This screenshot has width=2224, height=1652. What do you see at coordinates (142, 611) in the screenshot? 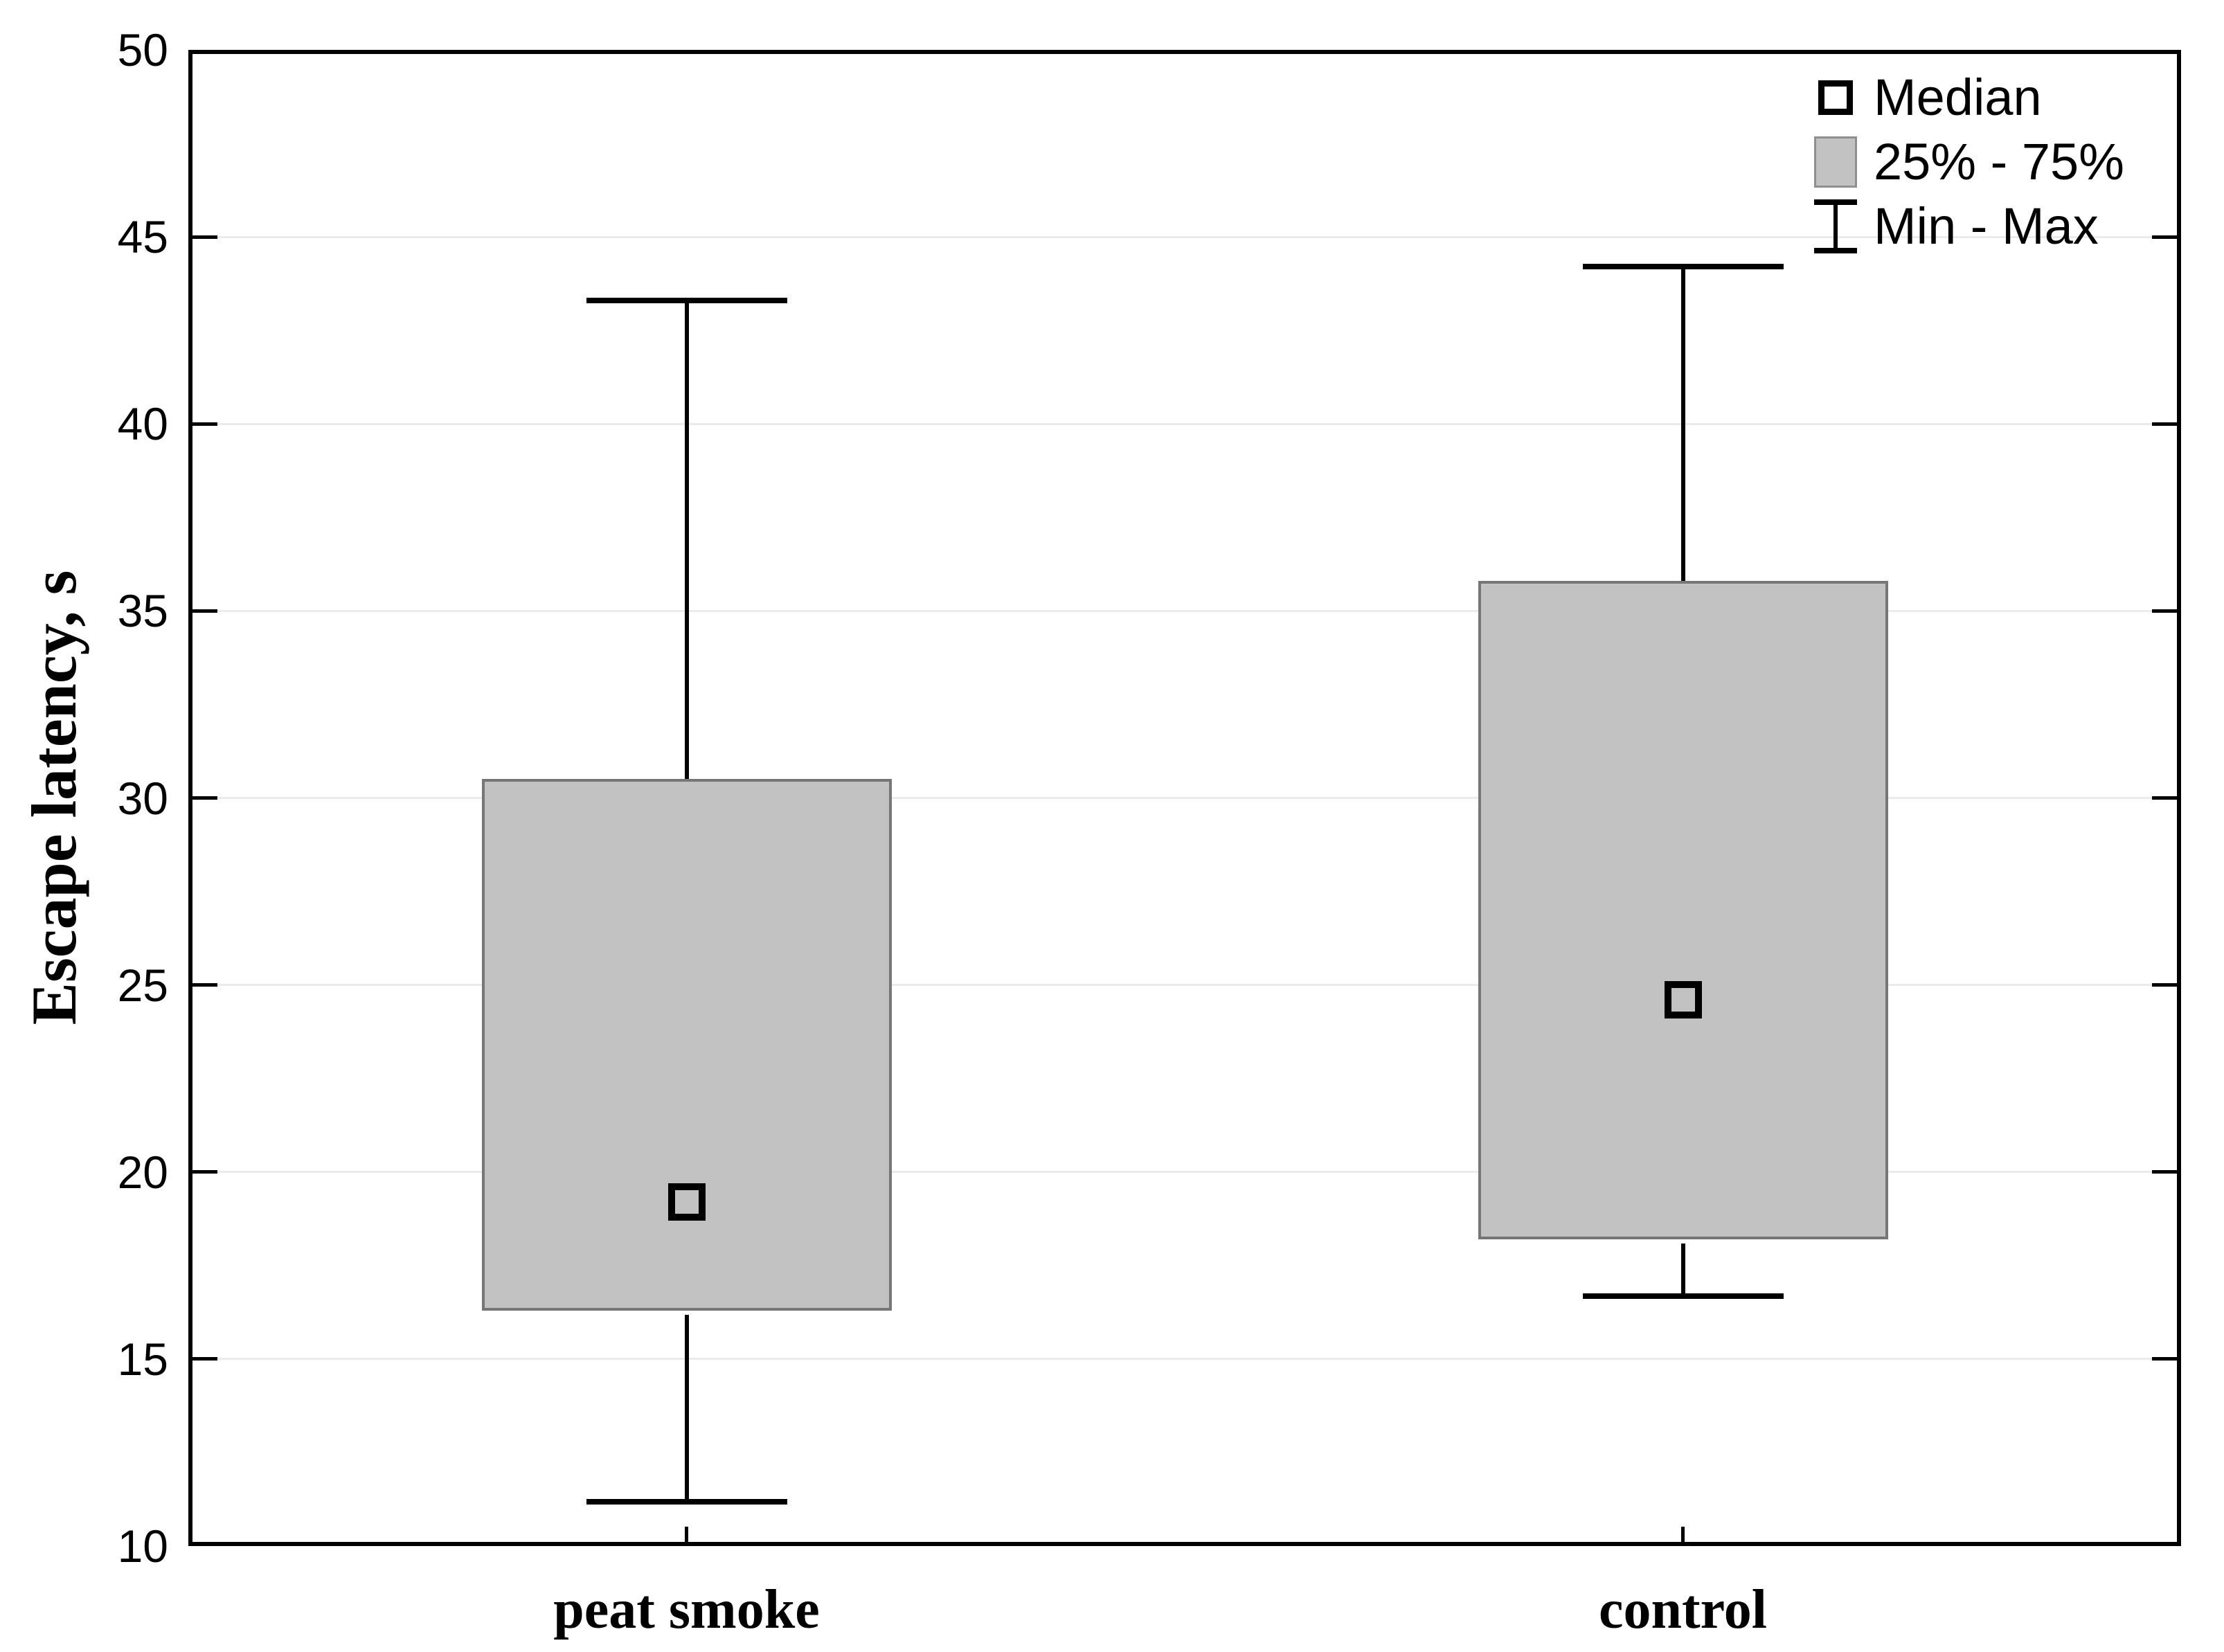
I see `y-tick-label-35: 35` at bounding box center [142, 611].